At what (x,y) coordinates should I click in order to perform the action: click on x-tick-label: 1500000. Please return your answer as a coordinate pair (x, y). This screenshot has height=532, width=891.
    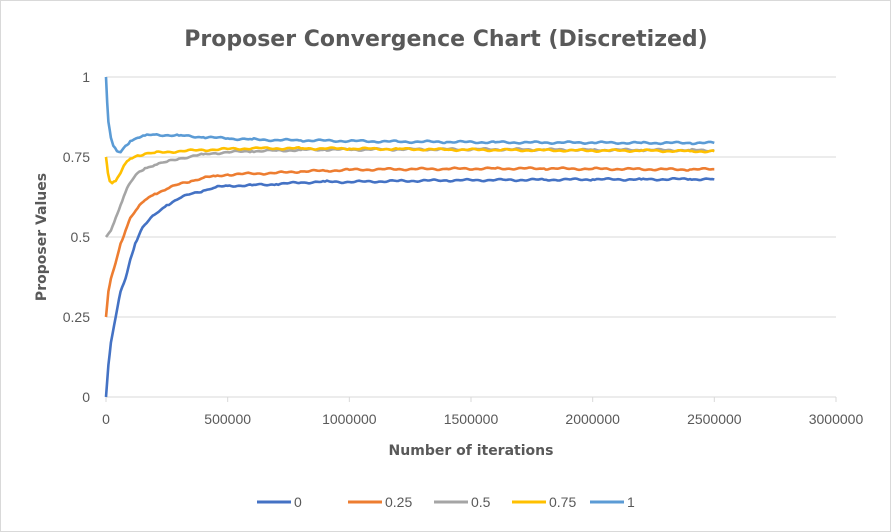
    Looking at the image, I should click on (471, 419).